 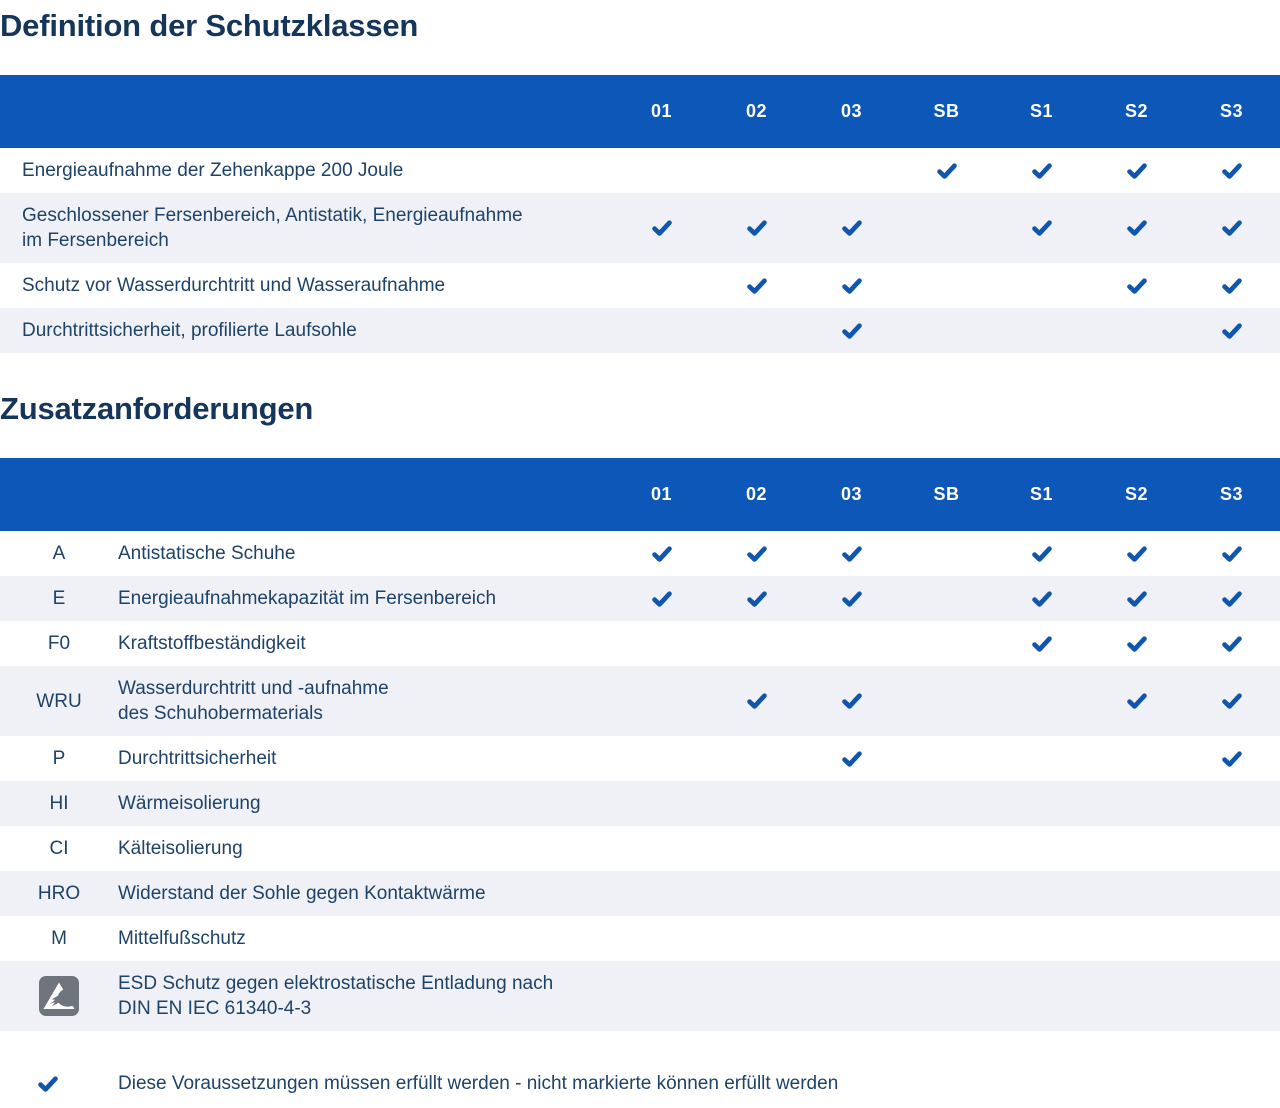 I want to click on row-label: Mittelfußschutz, so click(x=182, y=938).